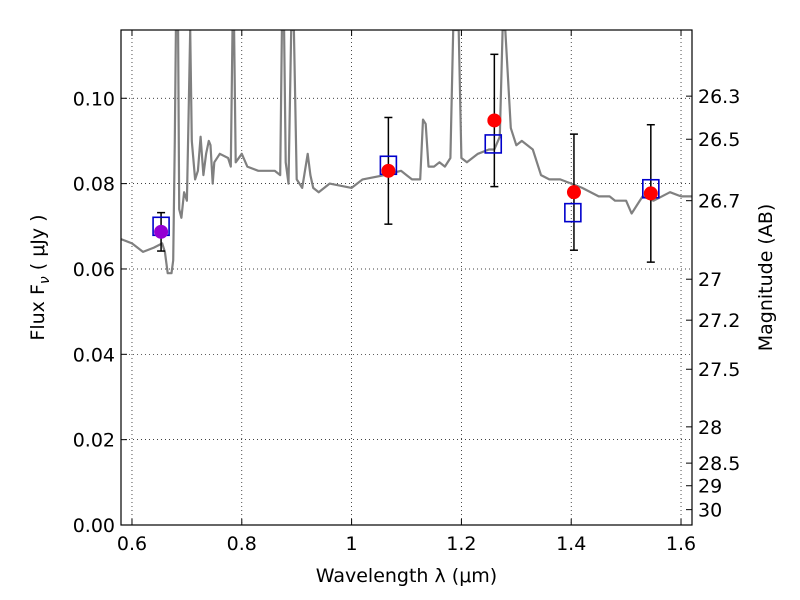  I want to click on x-tick-label: 0.6, so click(132, 544).